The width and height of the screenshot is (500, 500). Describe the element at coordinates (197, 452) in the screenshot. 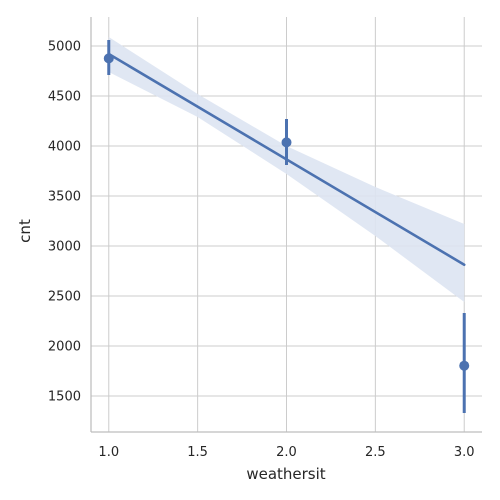

I see `x-tick-label: 1.5` at that location.